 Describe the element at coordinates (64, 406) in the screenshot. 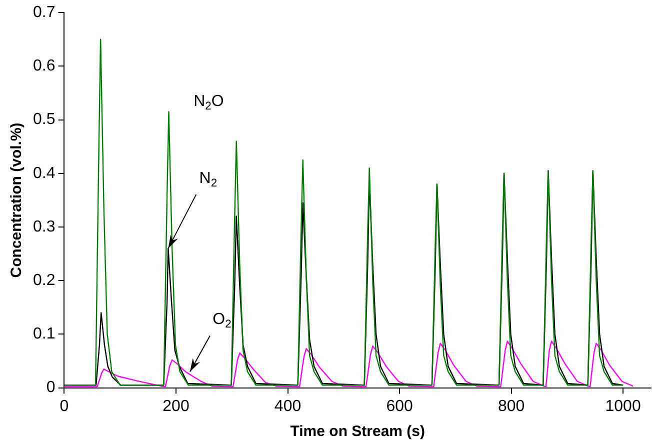

I see `x-tick-label: 0` at that location.